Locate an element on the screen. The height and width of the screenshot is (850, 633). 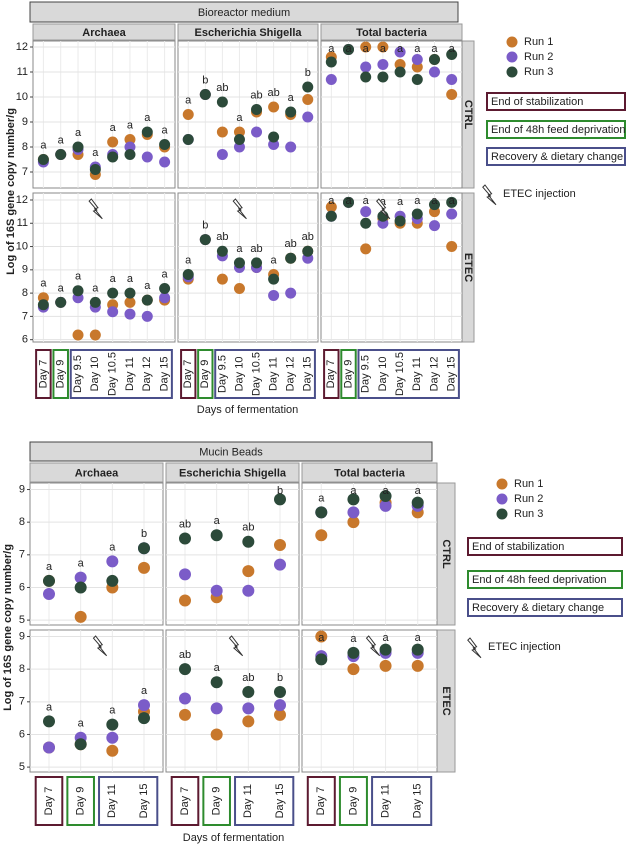
column-label: Escherichia Shigella is located at coordinates (249, 33).